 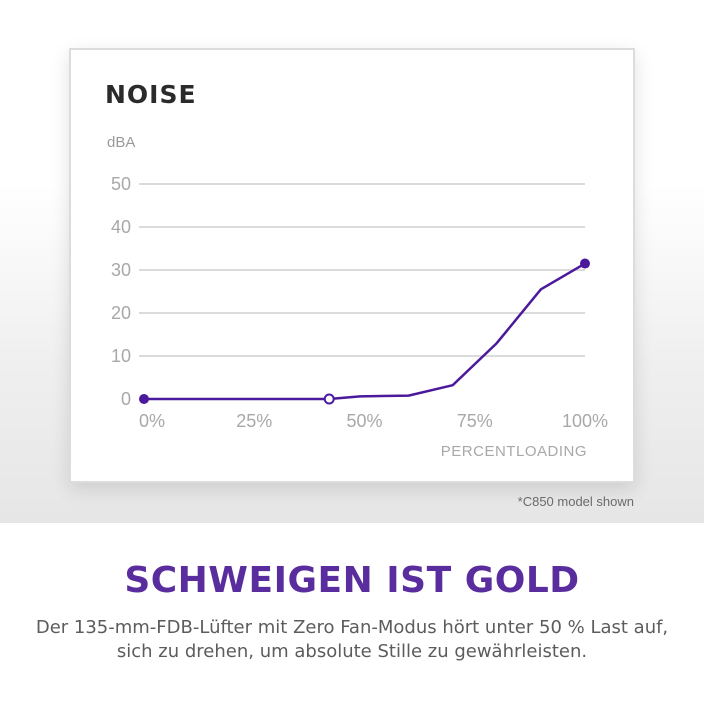 What do you see at coordinates (121, 291) in the screenshot?
I see `y-tick-labels: 50 40 30 20 10 0` at bounding box center [121, 291].